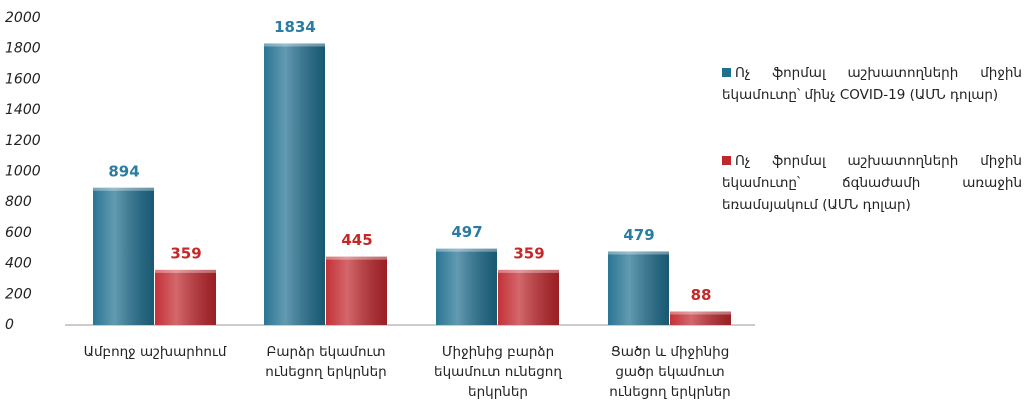 Image resolution: width=1032 pixels, height=407 pixels. What do you see at coordinates (23, 49) in the screenshot?
I see `y-tick-label: 1800` at bounding box center [23, 49].